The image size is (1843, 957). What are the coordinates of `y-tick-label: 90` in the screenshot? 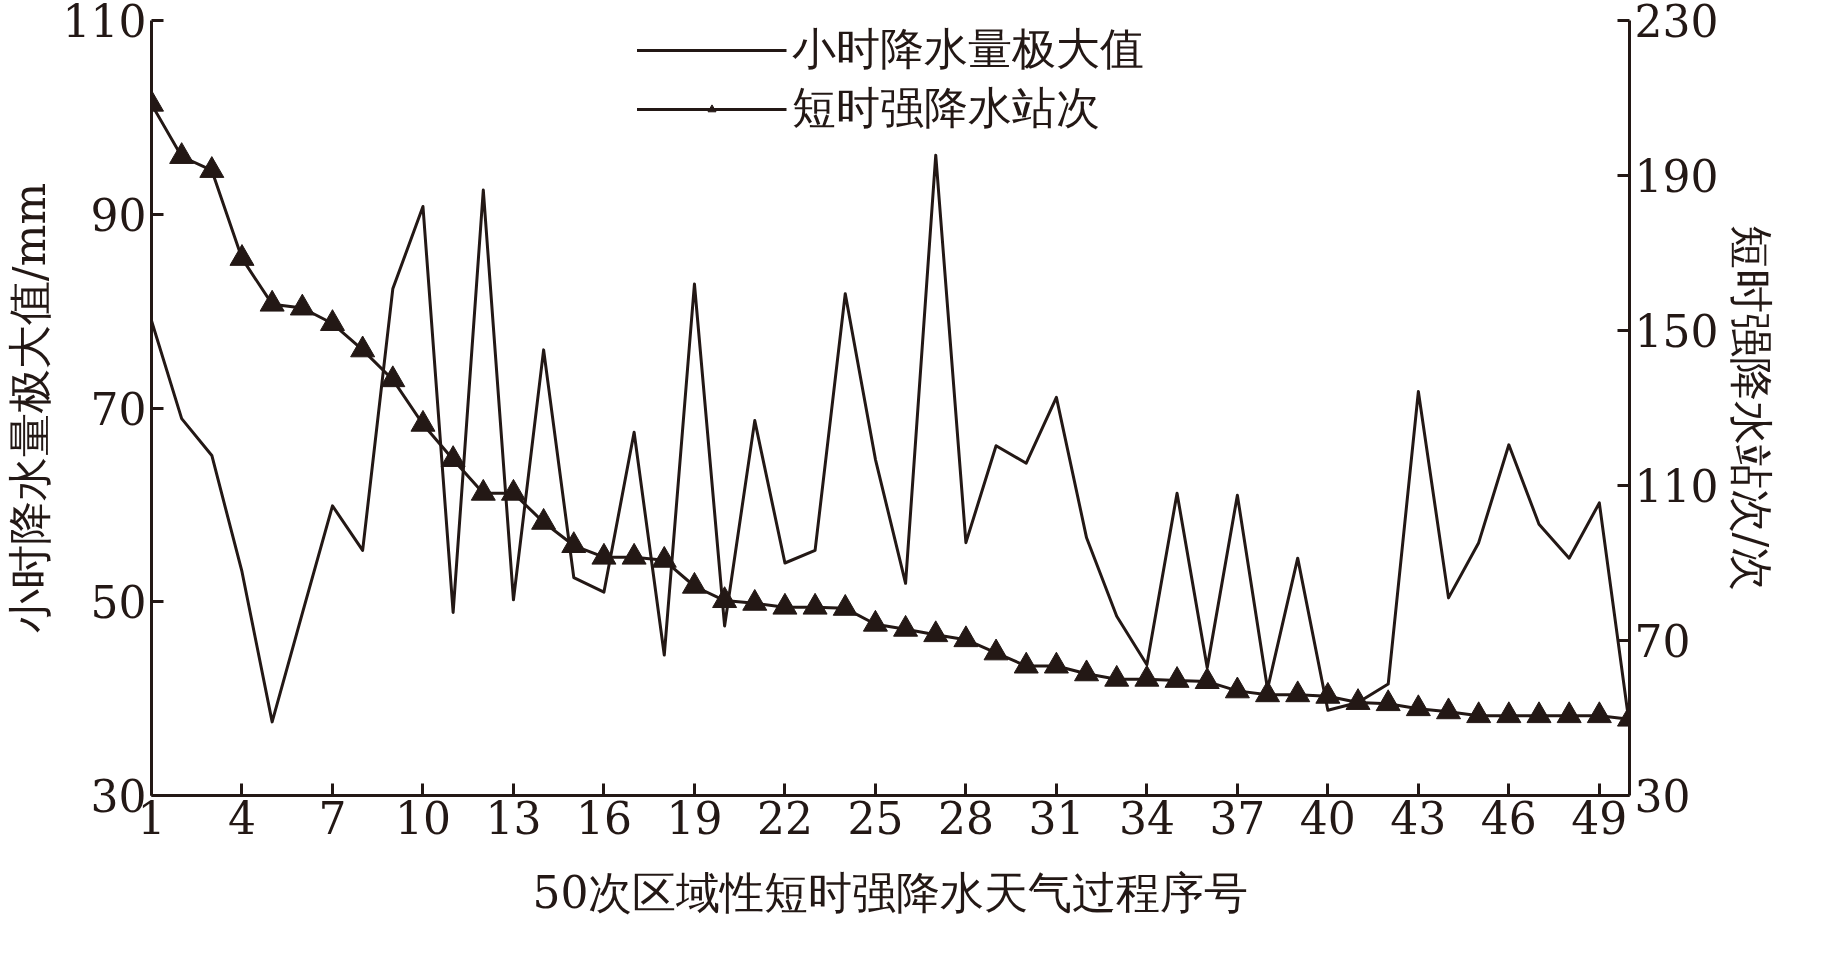 It's located at (118, 215).